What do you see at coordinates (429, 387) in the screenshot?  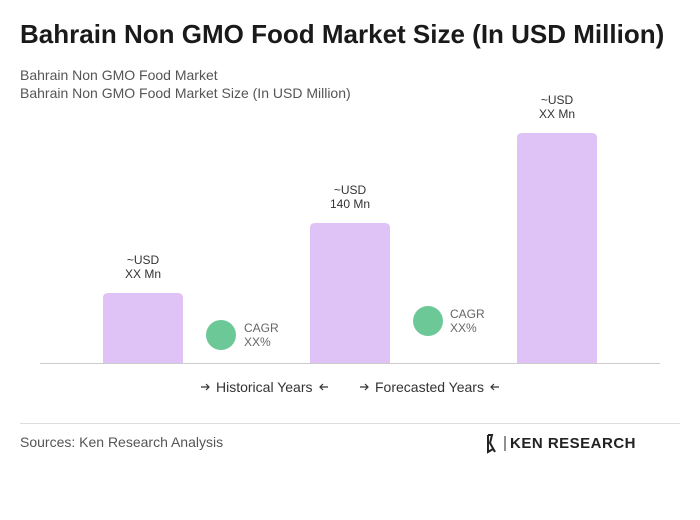 I see `legend-entry: Forecasted Years` at bounding box center [429, 387].